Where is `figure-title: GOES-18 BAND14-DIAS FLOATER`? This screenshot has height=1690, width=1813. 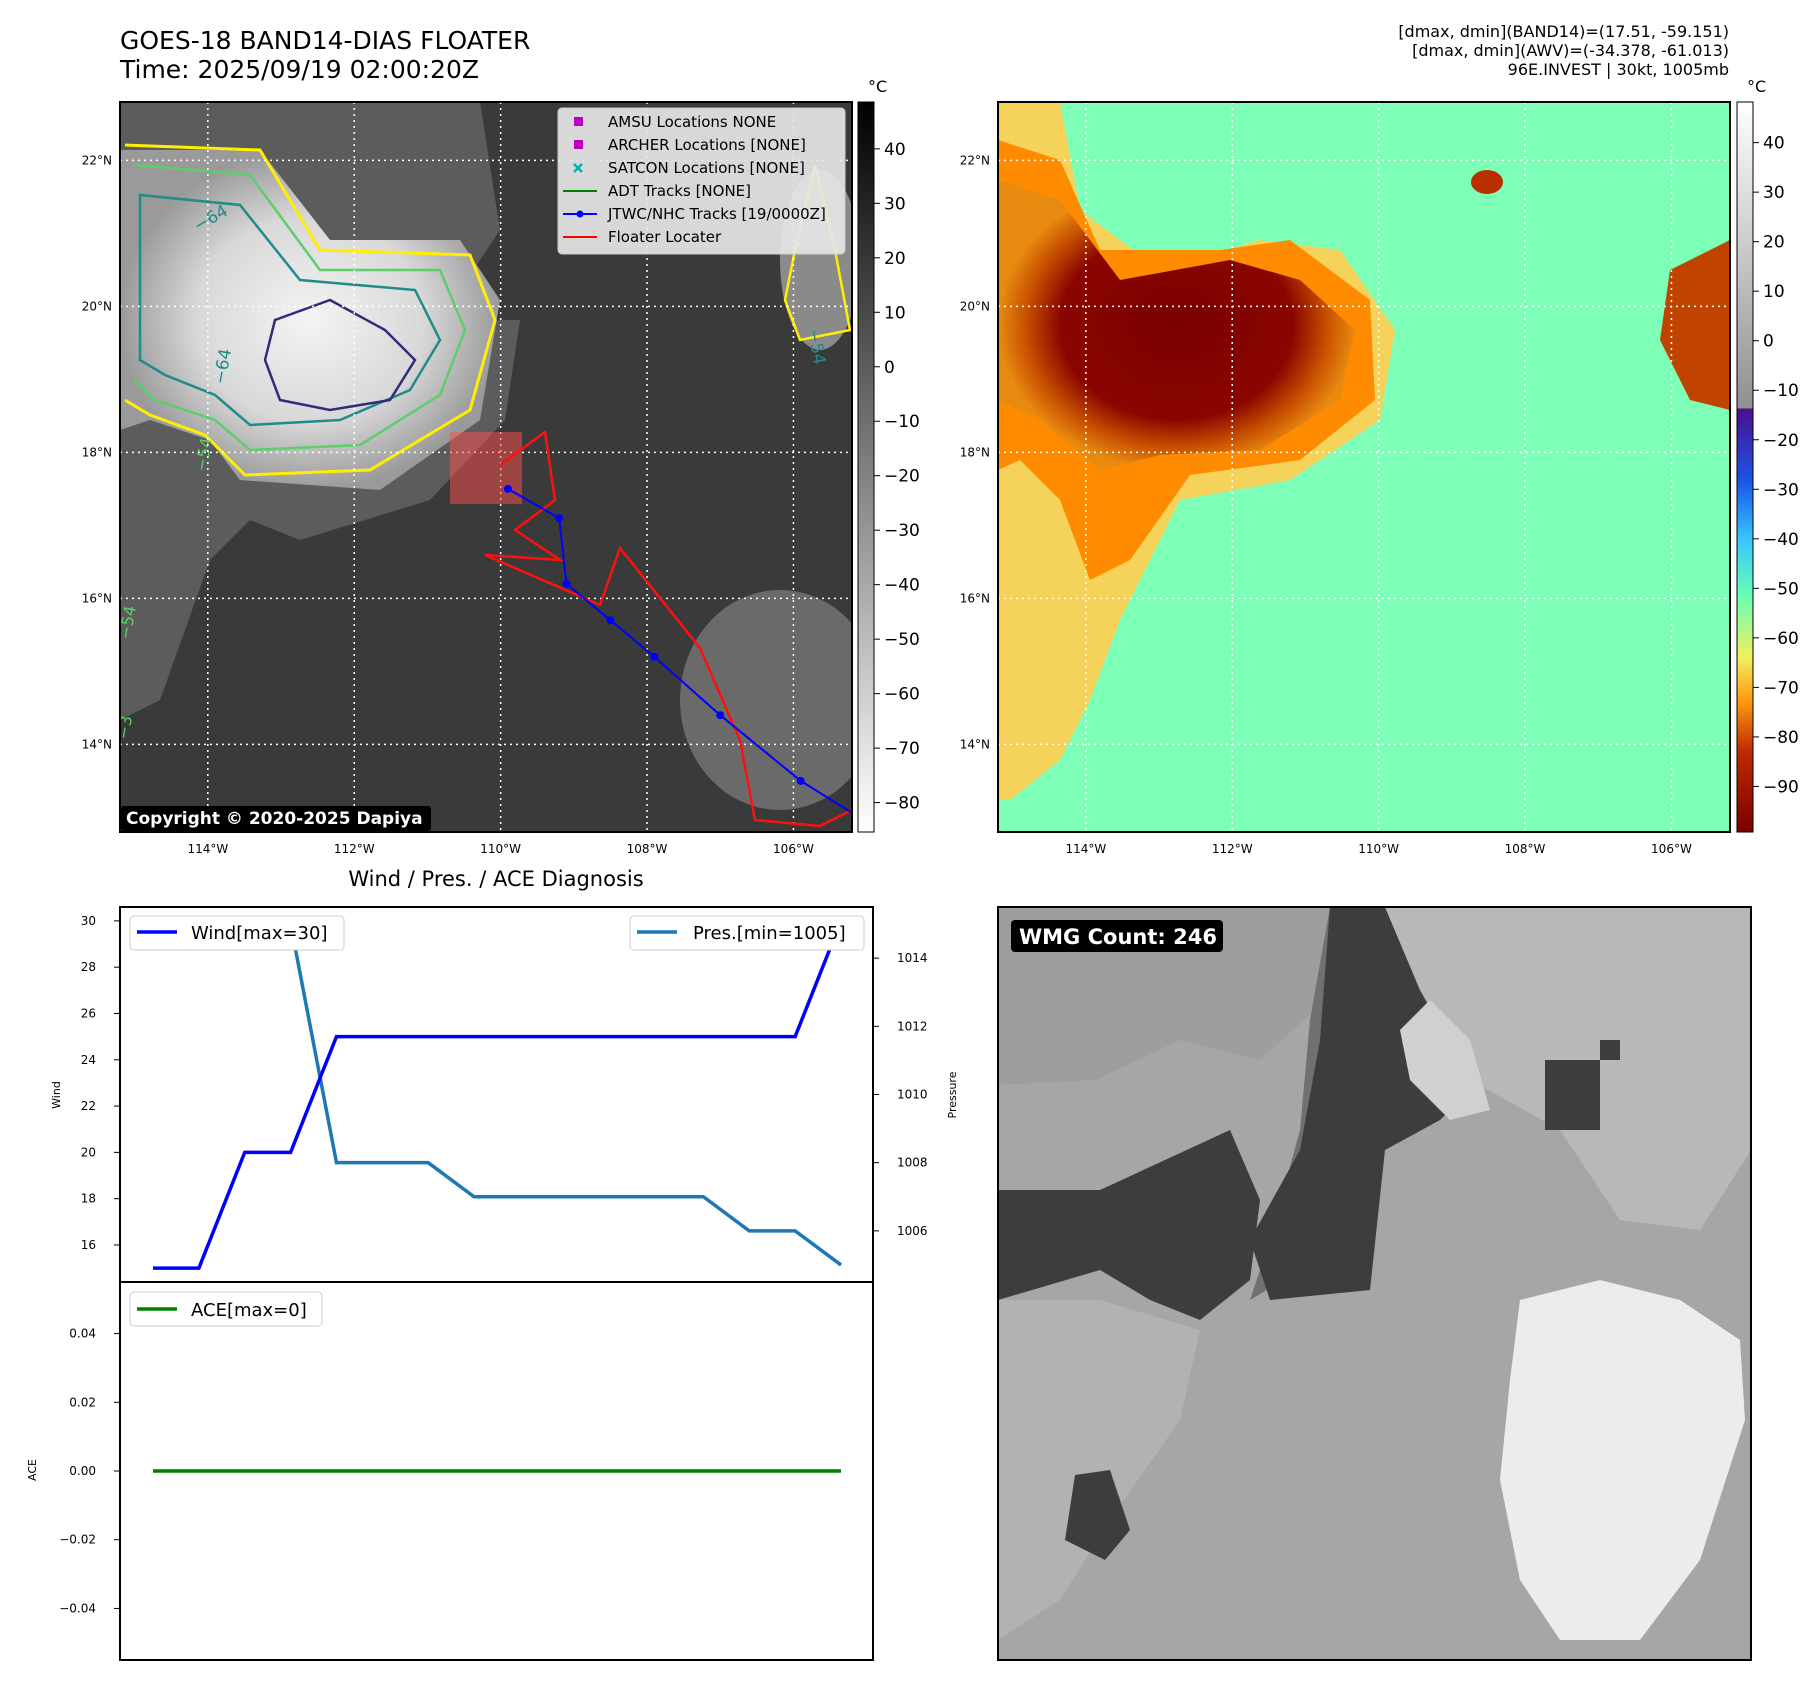 figure-title: GOES-18 BAND14-DIAS FLOATER is located at coordinates (325, 40).